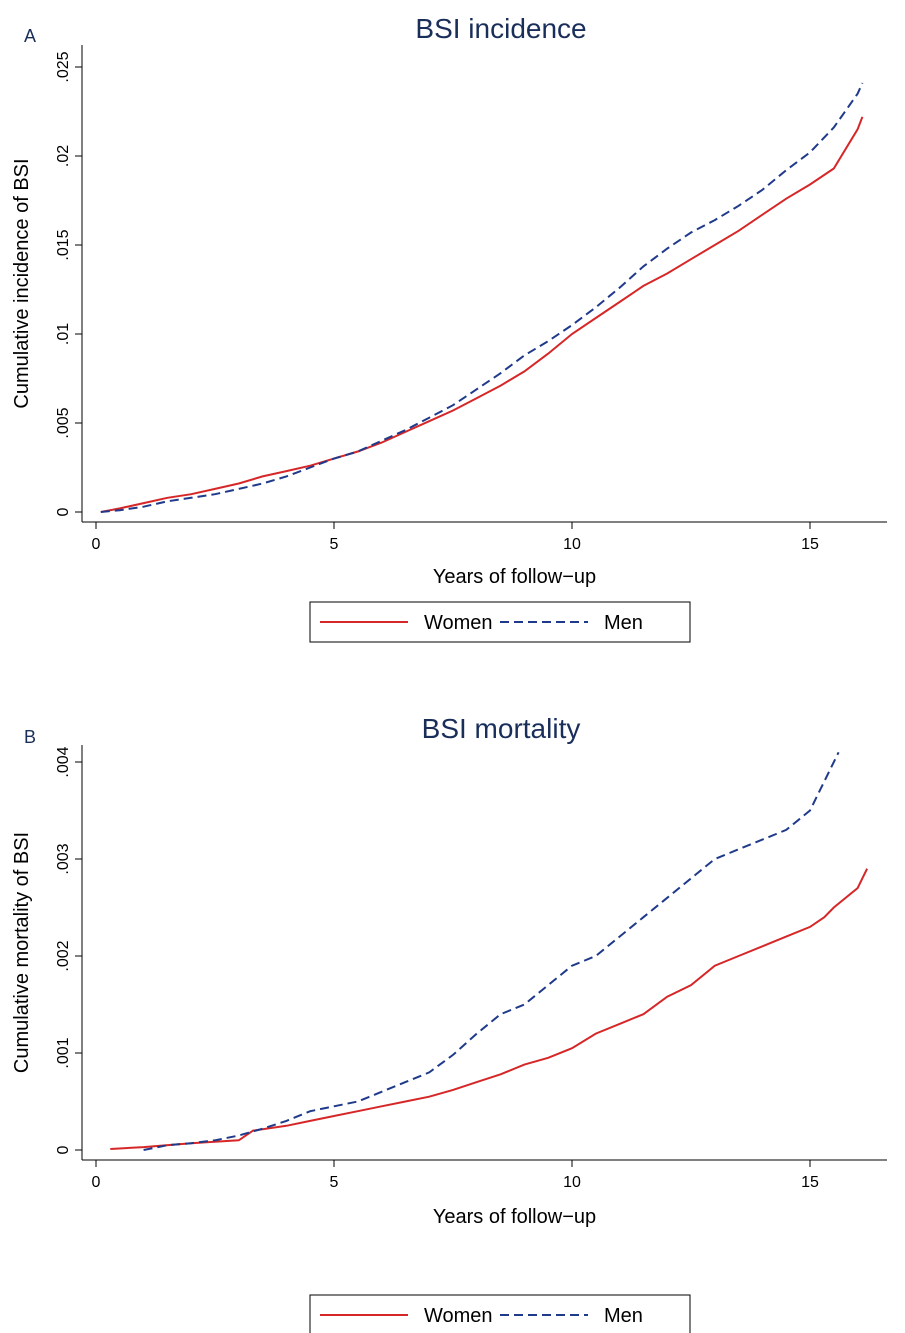 This screenshot has width=905, height=1333. Describe the element at coordinates (63, 156) in the screenshot. I see `y-tick-label: .02` at that location.